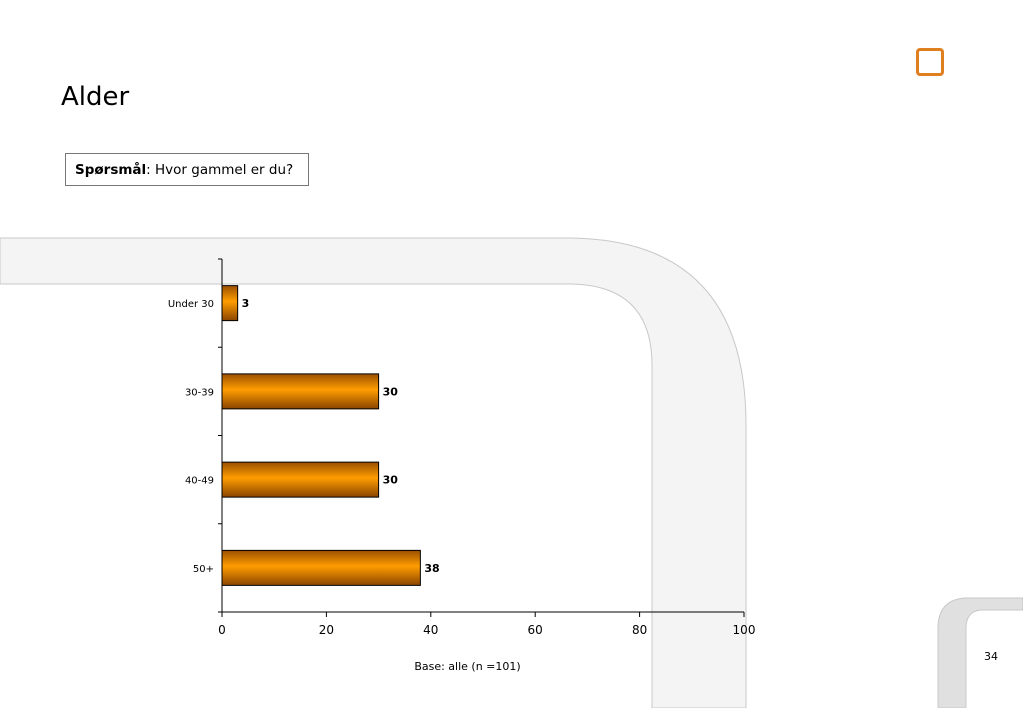 The height and width of the screenshot is (708, 1023). What do you see at coordinates (222, 630) in the screenshot?
I see `x-tick-label: 0` at bounding box center [222, 630].